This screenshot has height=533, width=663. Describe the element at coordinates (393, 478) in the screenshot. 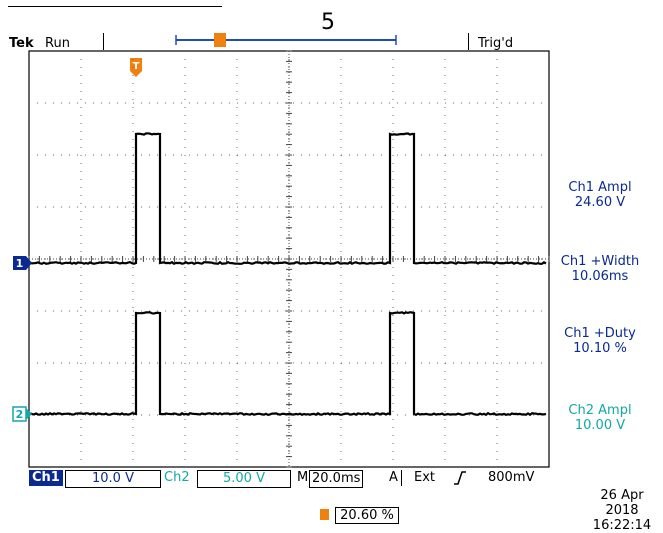

I see `trigger-mode: A` at that location.